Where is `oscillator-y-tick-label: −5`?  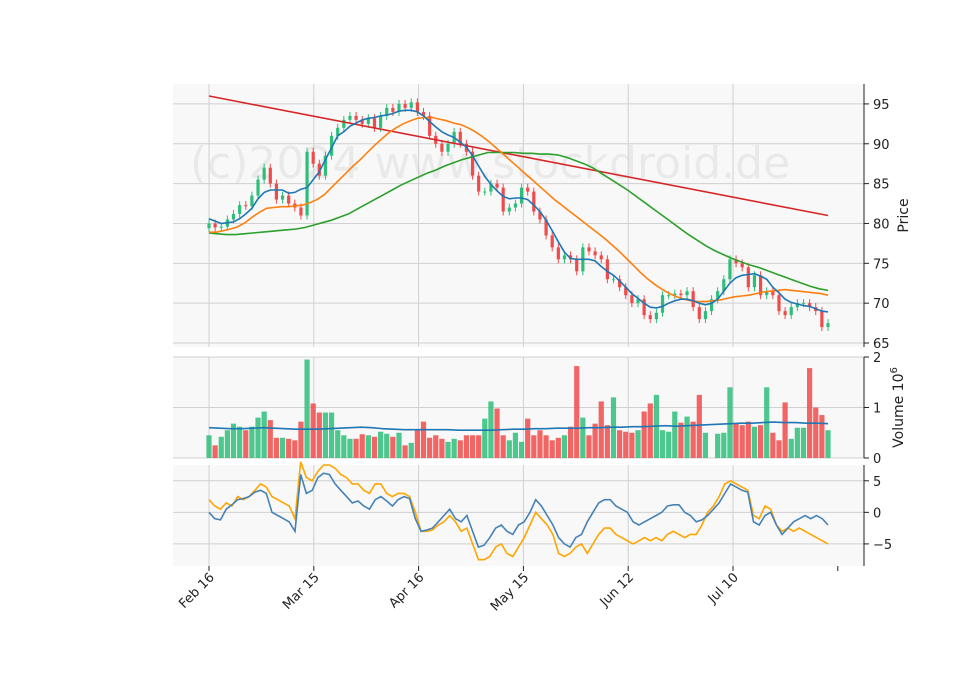
oscillator-y-tick-label: −5 is located at coordinates (882, 545).